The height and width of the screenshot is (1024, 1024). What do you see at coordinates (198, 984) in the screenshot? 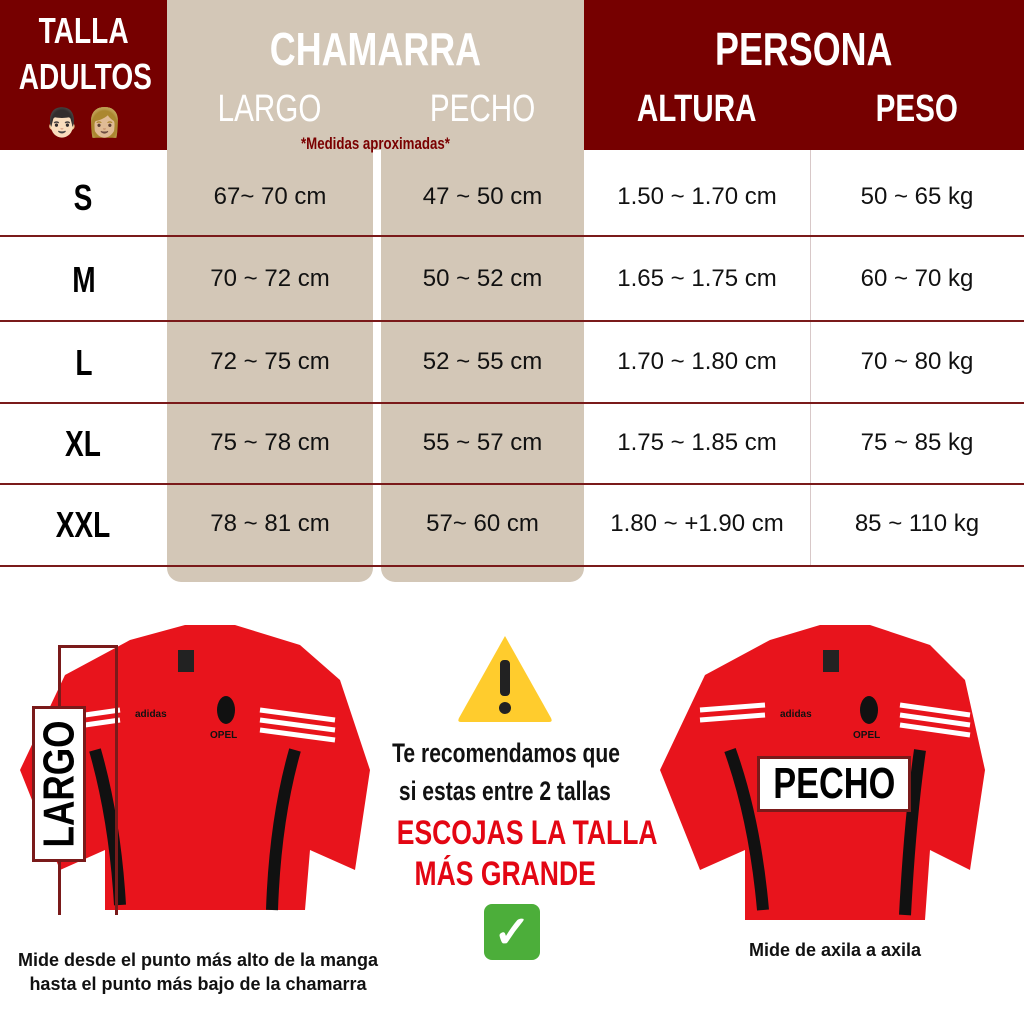
I see `largo-caption-line2: hasta el punto más bajo de la chamarra` at bounding box center [198, 984].